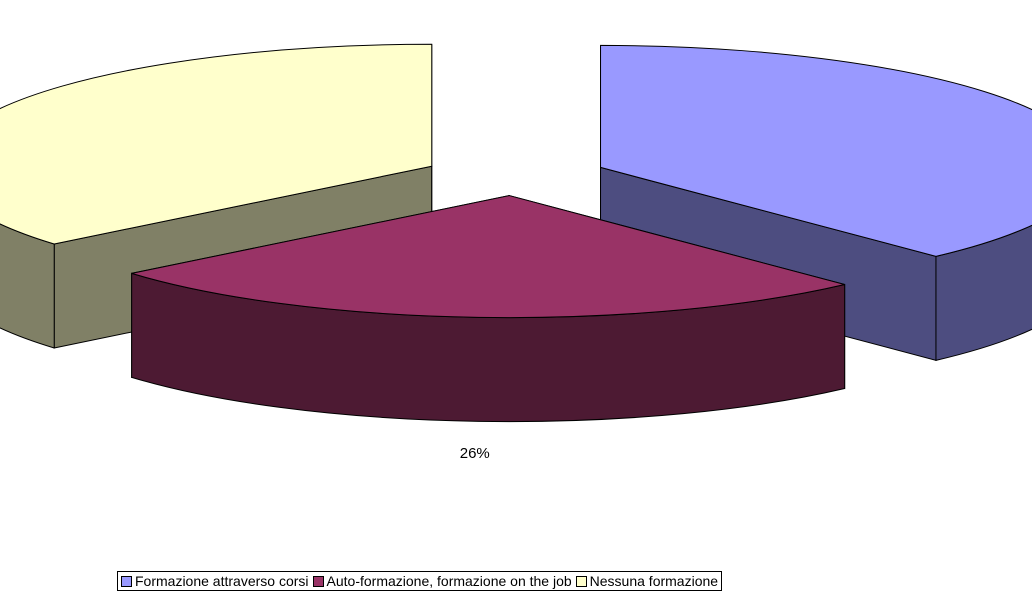 The width and height of the screenshot is (1032, 598). Describe the element at coordinates (222, 581) in the screenshot. I see `legend-label-courses: Formazione attraverso corsi` at that location.